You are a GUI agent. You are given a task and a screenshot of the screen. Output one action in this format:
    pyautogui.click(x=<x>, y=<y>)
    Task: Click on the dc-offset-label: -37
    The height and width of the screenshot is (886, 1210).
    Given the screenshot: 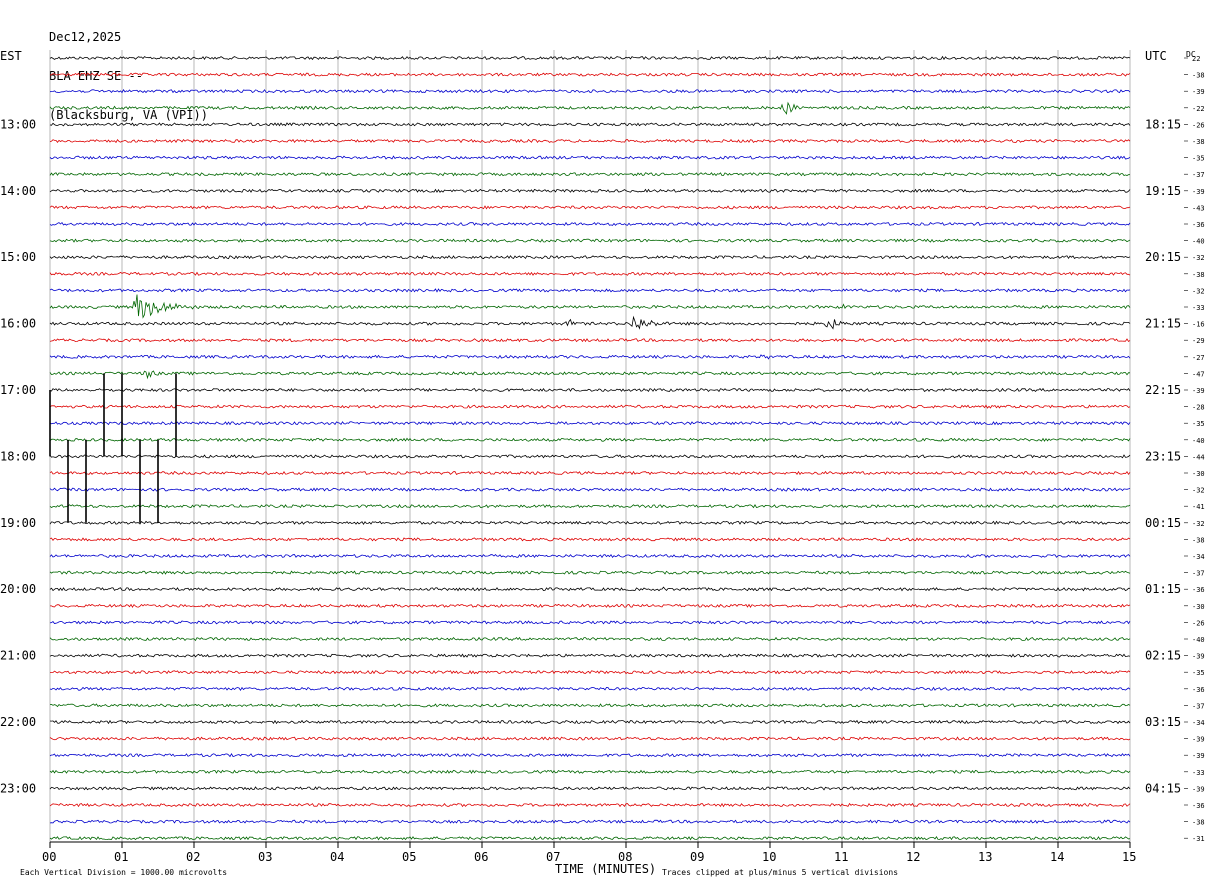 What is the action you would take?
    pyautogui.click(x=1198, y=706)
    